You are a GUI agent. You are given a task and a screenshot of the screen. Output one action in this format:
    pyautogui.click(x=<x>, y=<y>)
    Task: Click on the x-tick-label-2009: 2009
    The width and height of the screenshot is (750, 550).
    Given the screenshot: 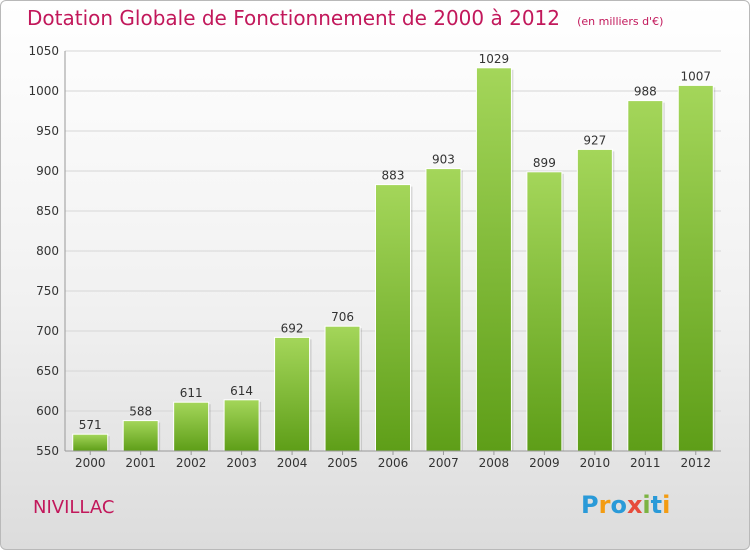 What is the action you would take?
    pyautogui.click(x=544, y=463)
    